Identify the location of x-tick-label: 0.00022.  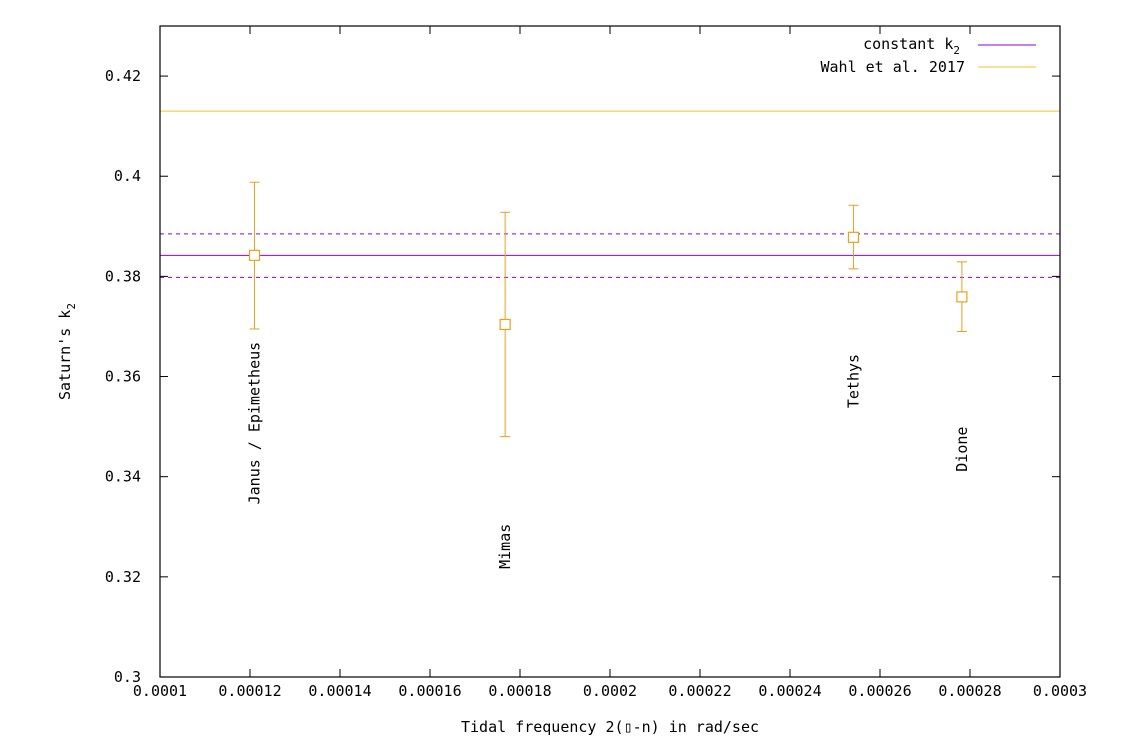
(699, 691).